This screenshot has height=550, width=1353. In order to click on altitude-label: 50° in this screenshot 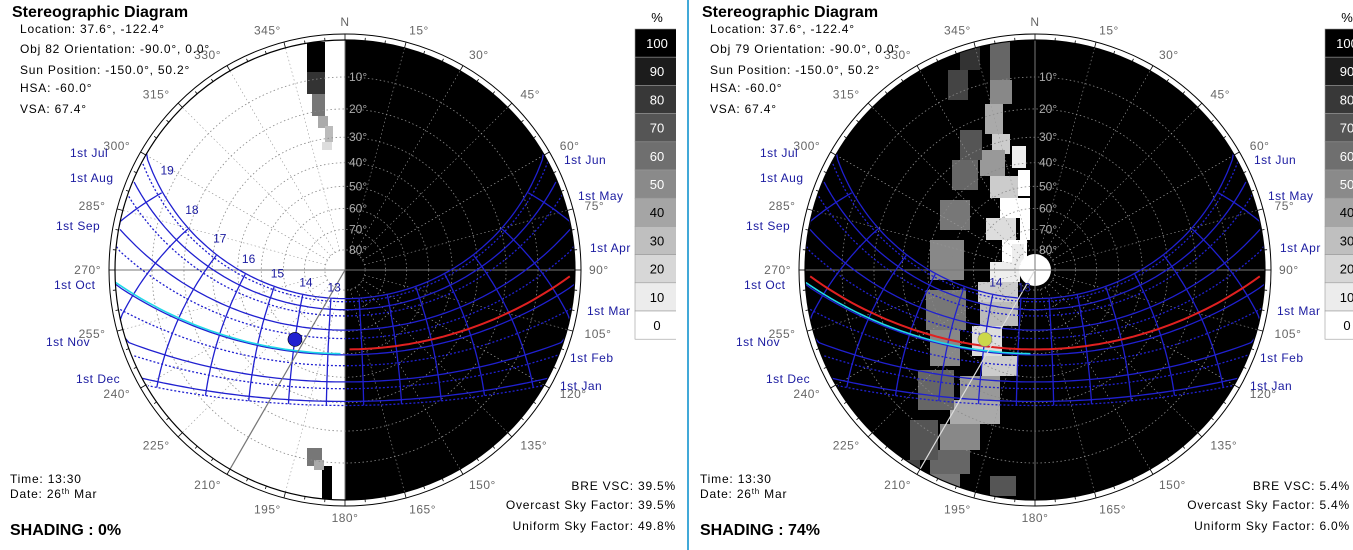, I will do `click(358, 186)`.